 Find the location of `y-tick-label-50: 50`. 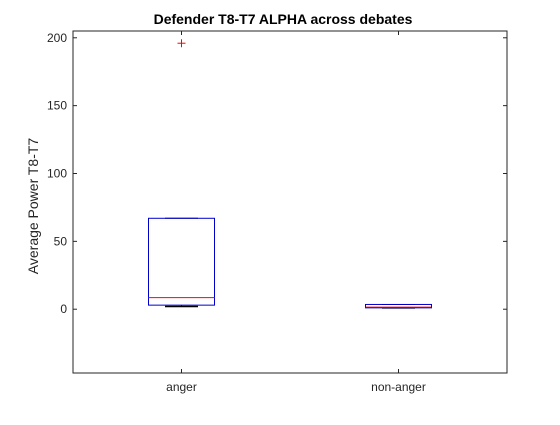

y-tick-label-50: 50 is located at coordinates (61, 241).